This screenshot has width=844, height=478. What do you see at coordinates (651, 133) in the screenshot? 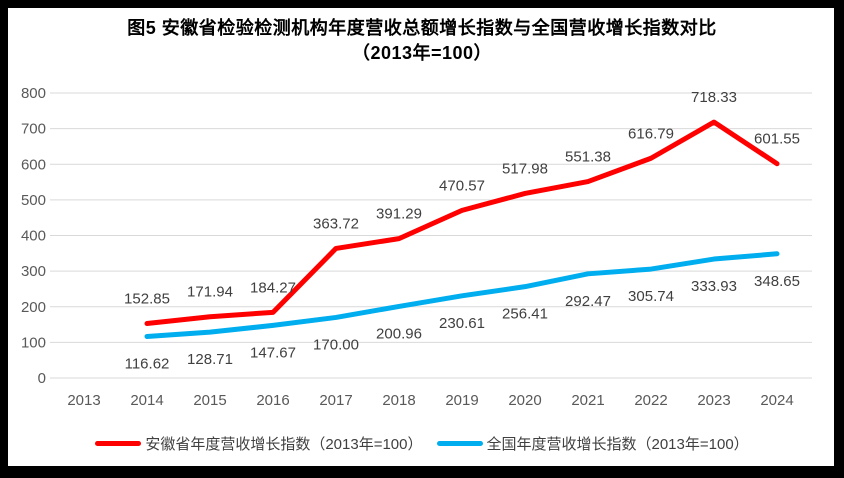
I see `data-label: 616.79` at bounding box center [651, 133].